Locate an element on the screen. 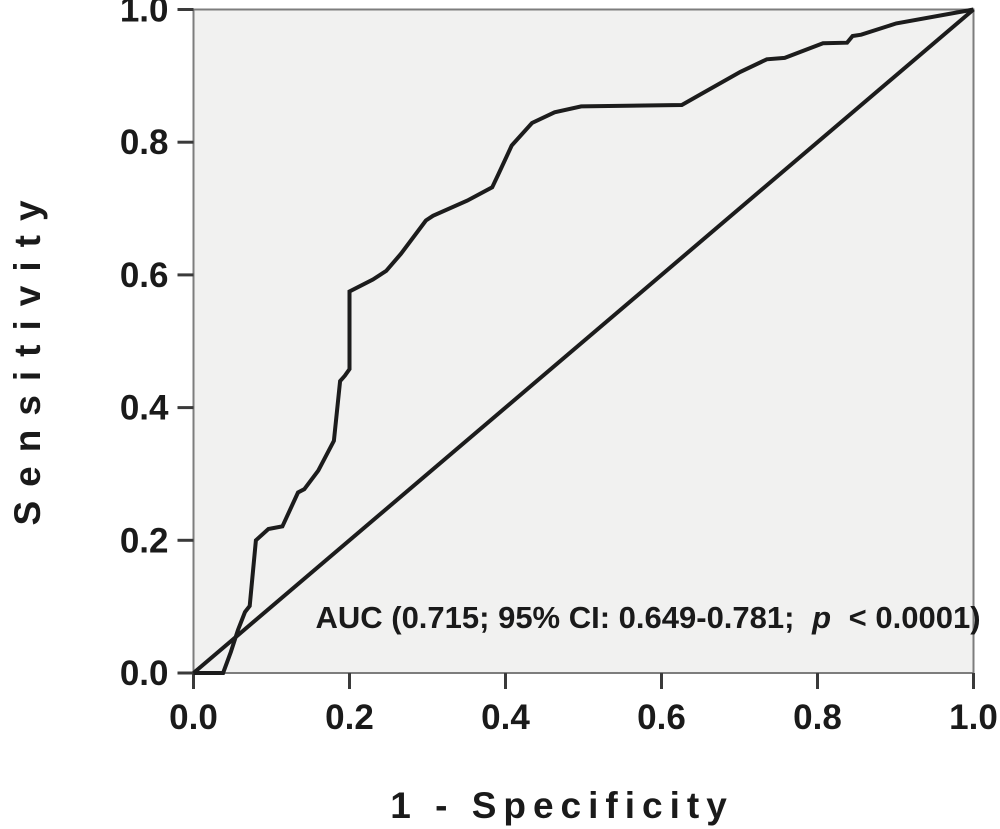 Image resolution: width=1000 pixels, height=829 pixels. x-tick-label: 0.8 is located at coordinates (817, 717).